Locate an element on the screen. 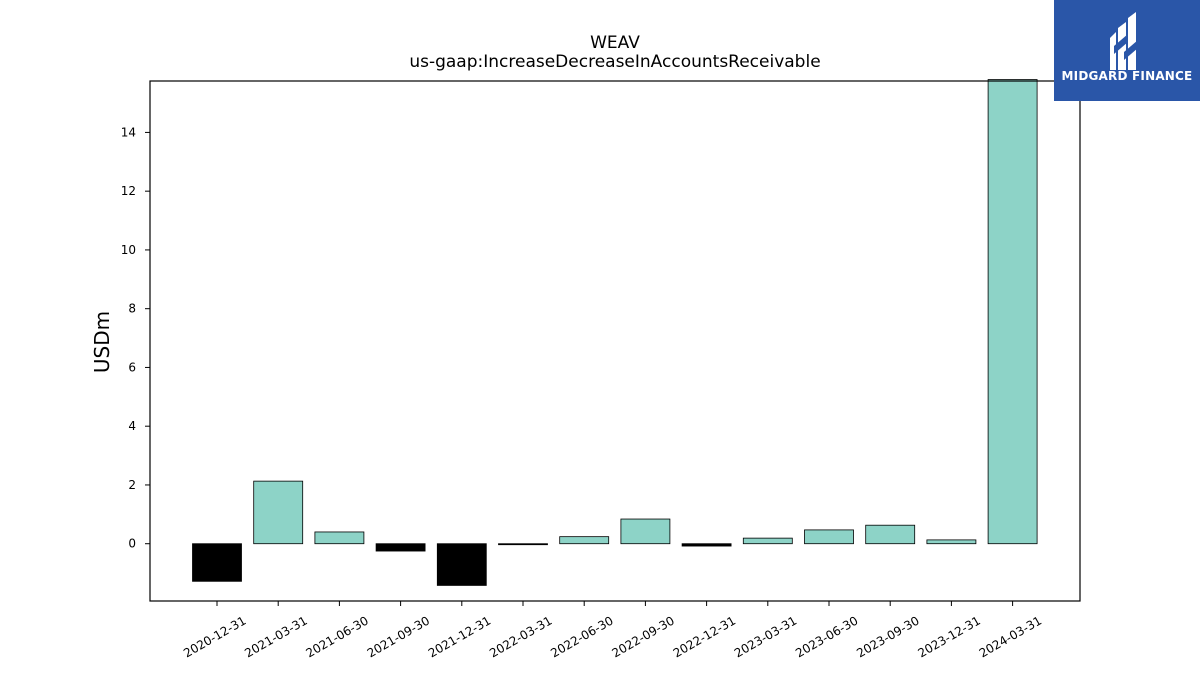 This screenshot has height=675, width=1200. y-tick-label: 8 is located at coordinates (132, 309).